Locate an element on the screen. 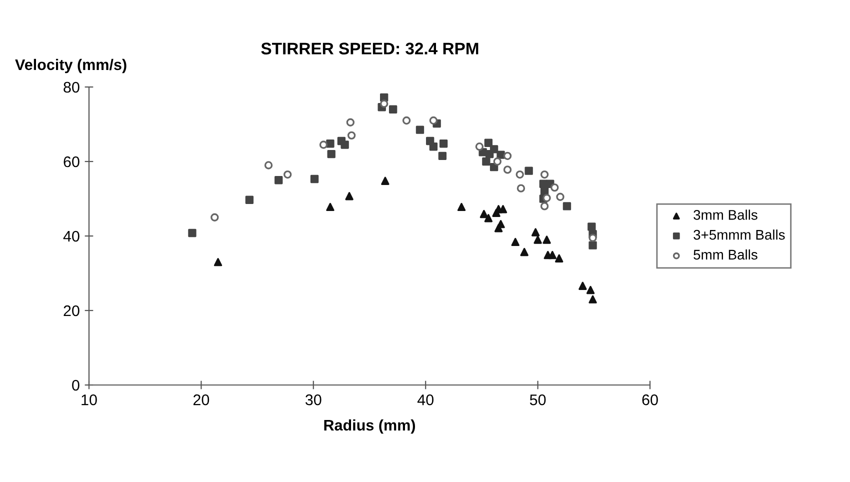 Image resolution: width=850 pixels, height=482 pixels. y-axis-title: Velocity (mm/s) is located at coordinates (70, 66).